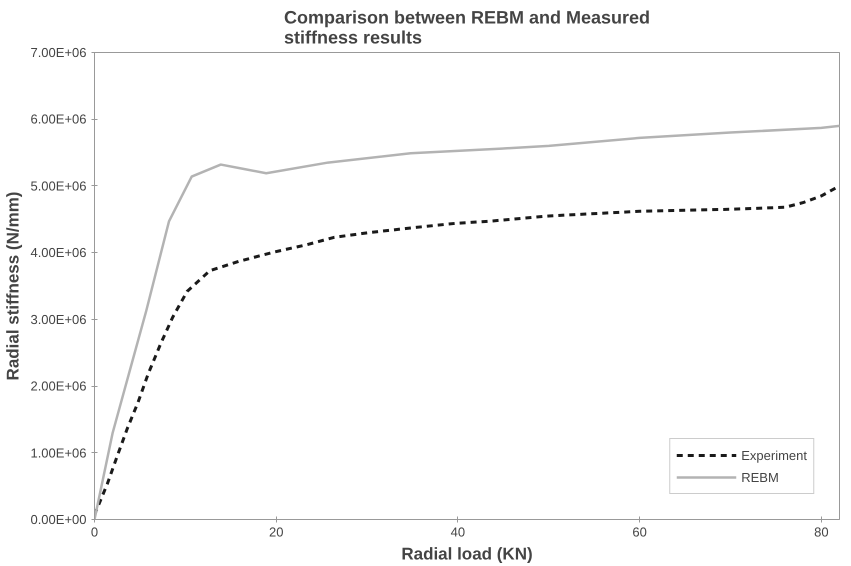  I want to click on x-tick-label: 40, so click(458, 532).